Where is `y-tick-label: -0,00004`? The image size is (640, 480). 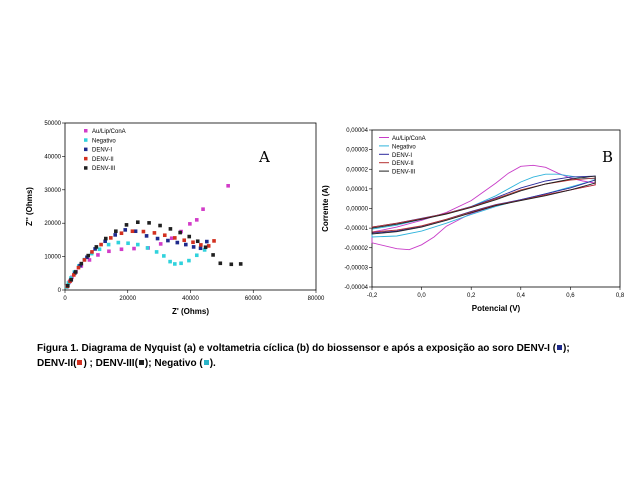 y-tick-label: -0,00004 is located at coordinates (356, 288).